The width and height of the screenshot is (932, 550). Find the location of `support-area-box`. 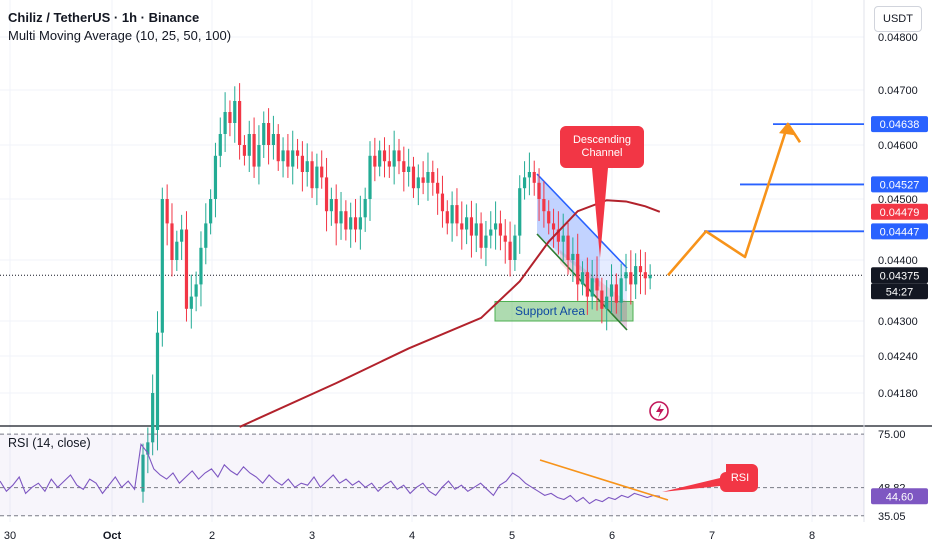

support-area-box is located at coordinates (564, 311).